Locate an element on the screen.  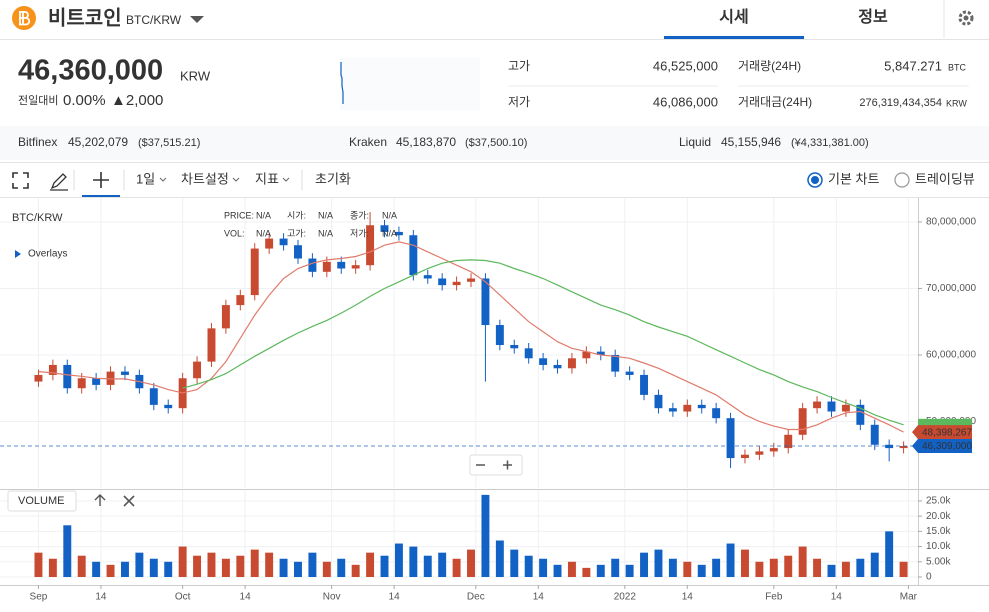
fullscreen-icon is located at coordinates (20, 180).